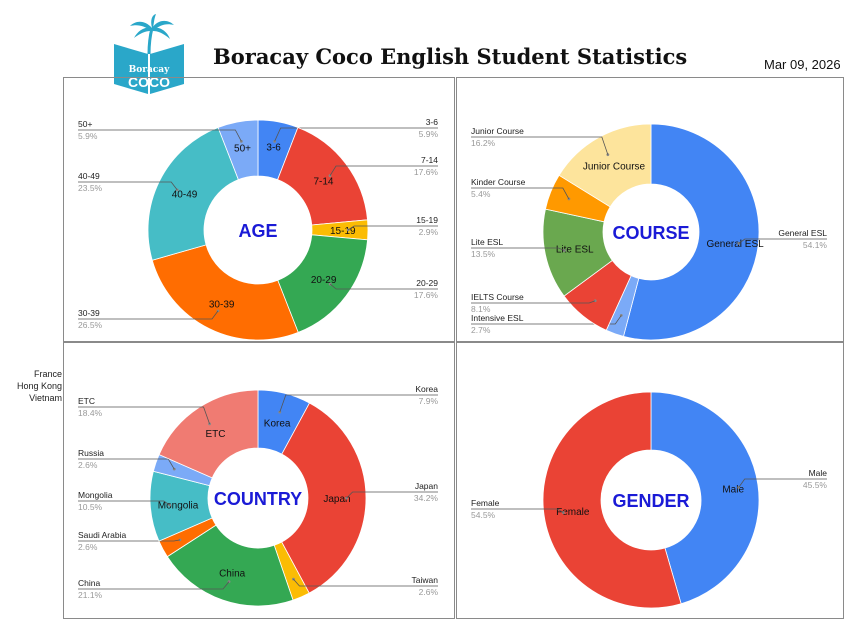 The image size is (867, 640). Describe the element at coordinates (735, 244) in the screenshot. I see `slice-inner-label: General ESL` at that location.